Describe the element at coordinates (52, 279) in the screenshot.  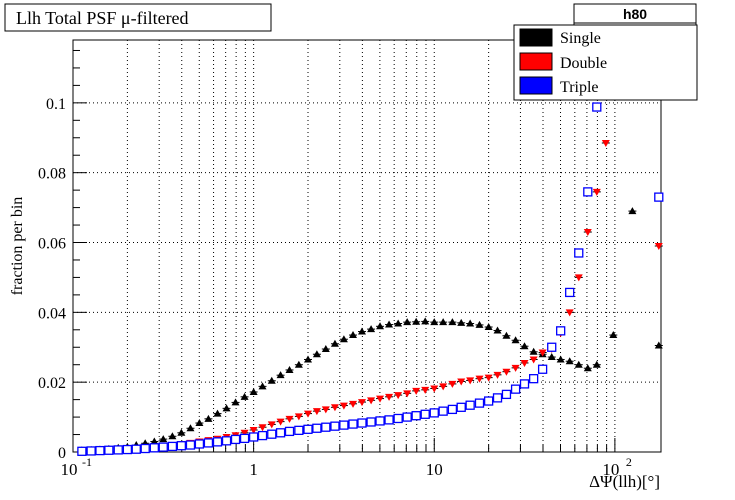
I see `y-tick-labels: 0 0.02 0.04 0.06 0.08 0.1` at that location.